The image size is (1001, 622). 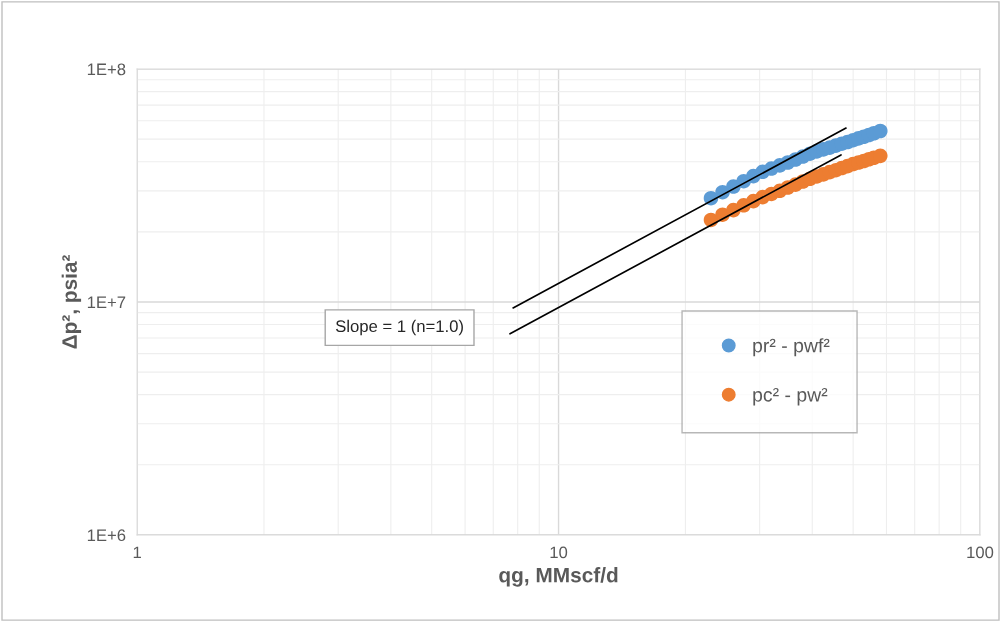 What do you see at coordinates (106, 302) in the screenshot?
I see `y-tick-label: 1E+7` at bounding box center [106, 302].